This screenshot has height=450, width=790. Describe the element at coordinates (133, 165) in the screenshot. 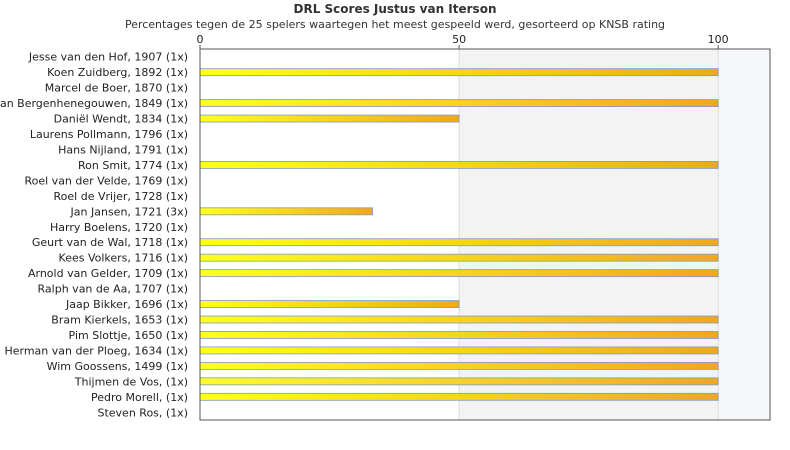

I see `category-label: Ron Smit, 1774 (1x)` at that location.